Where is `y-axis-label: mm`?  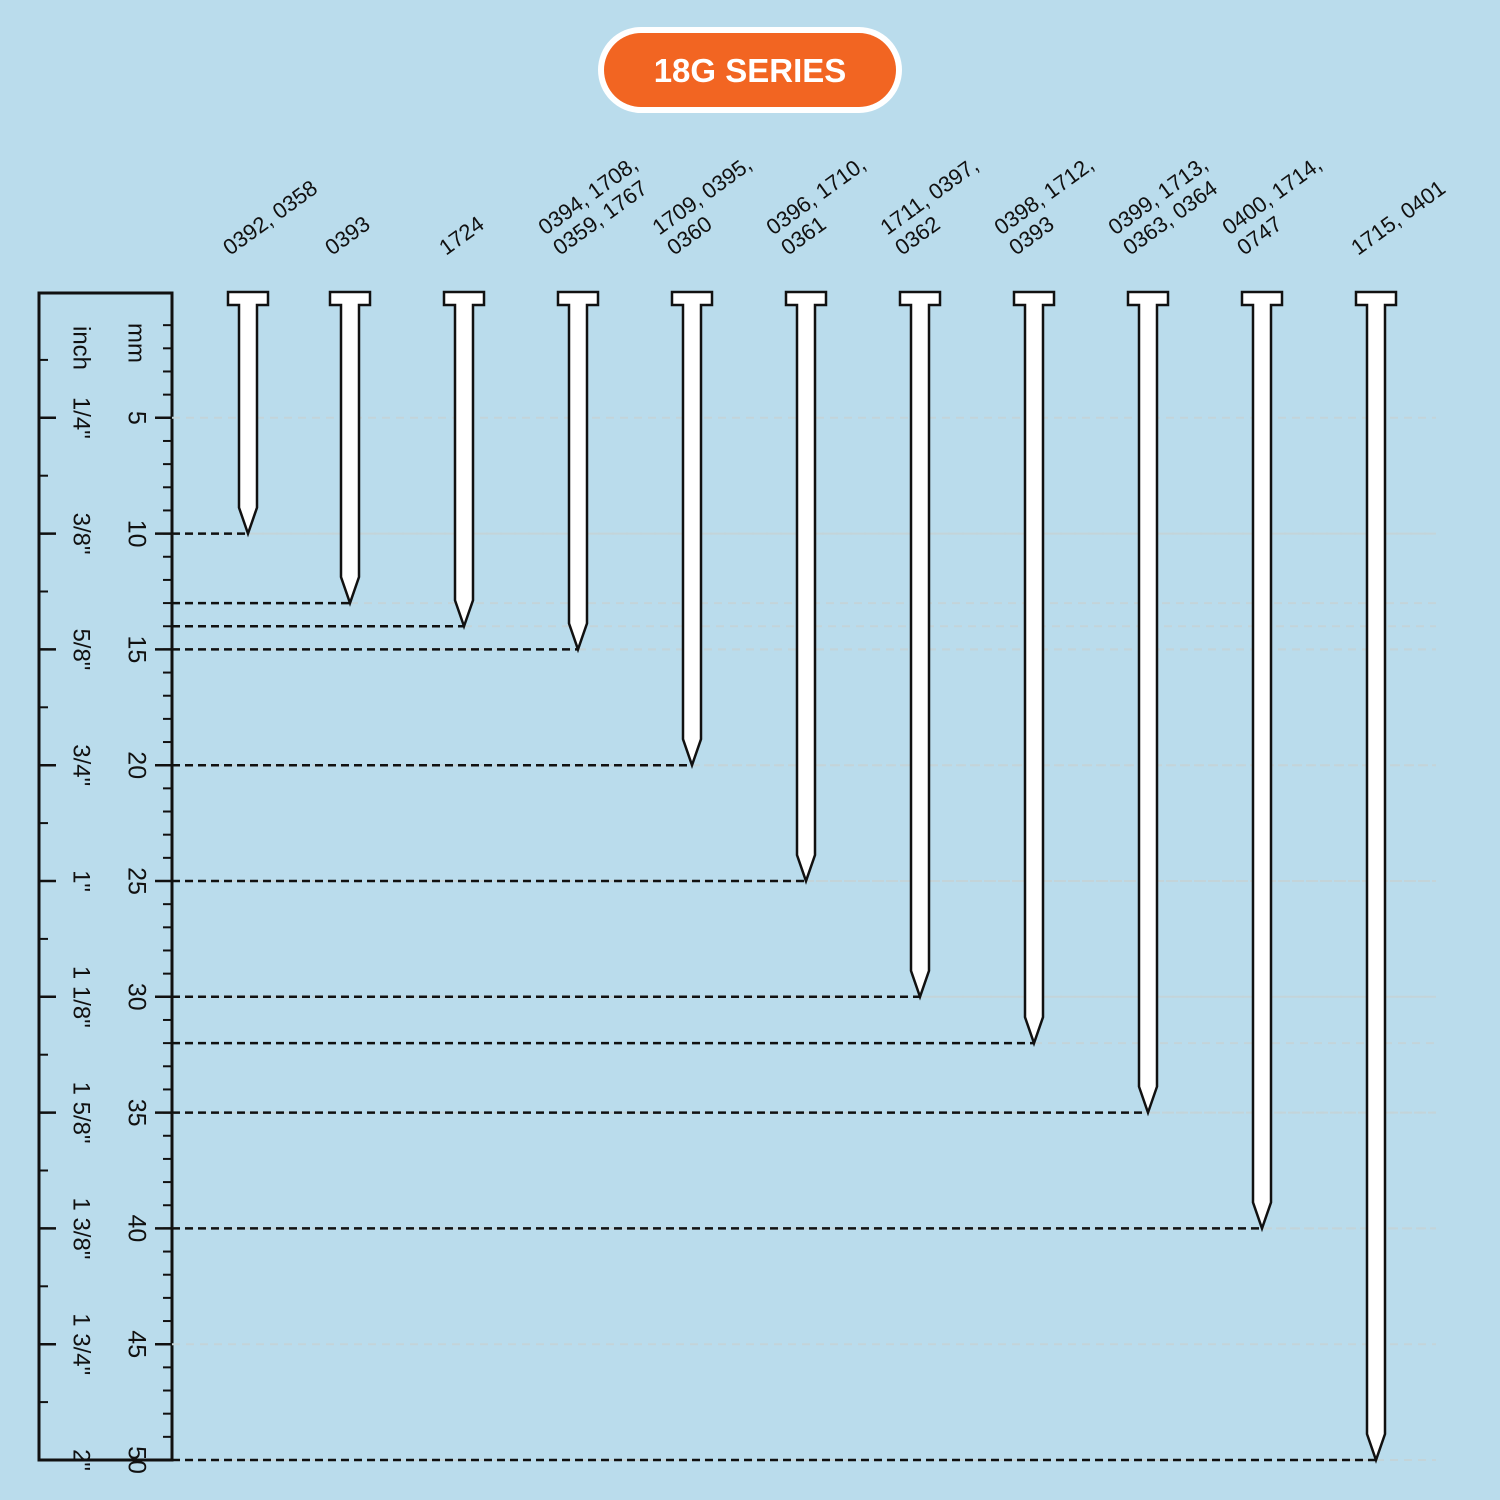
y-axis-label: mm is located at coordinates (136, 343).